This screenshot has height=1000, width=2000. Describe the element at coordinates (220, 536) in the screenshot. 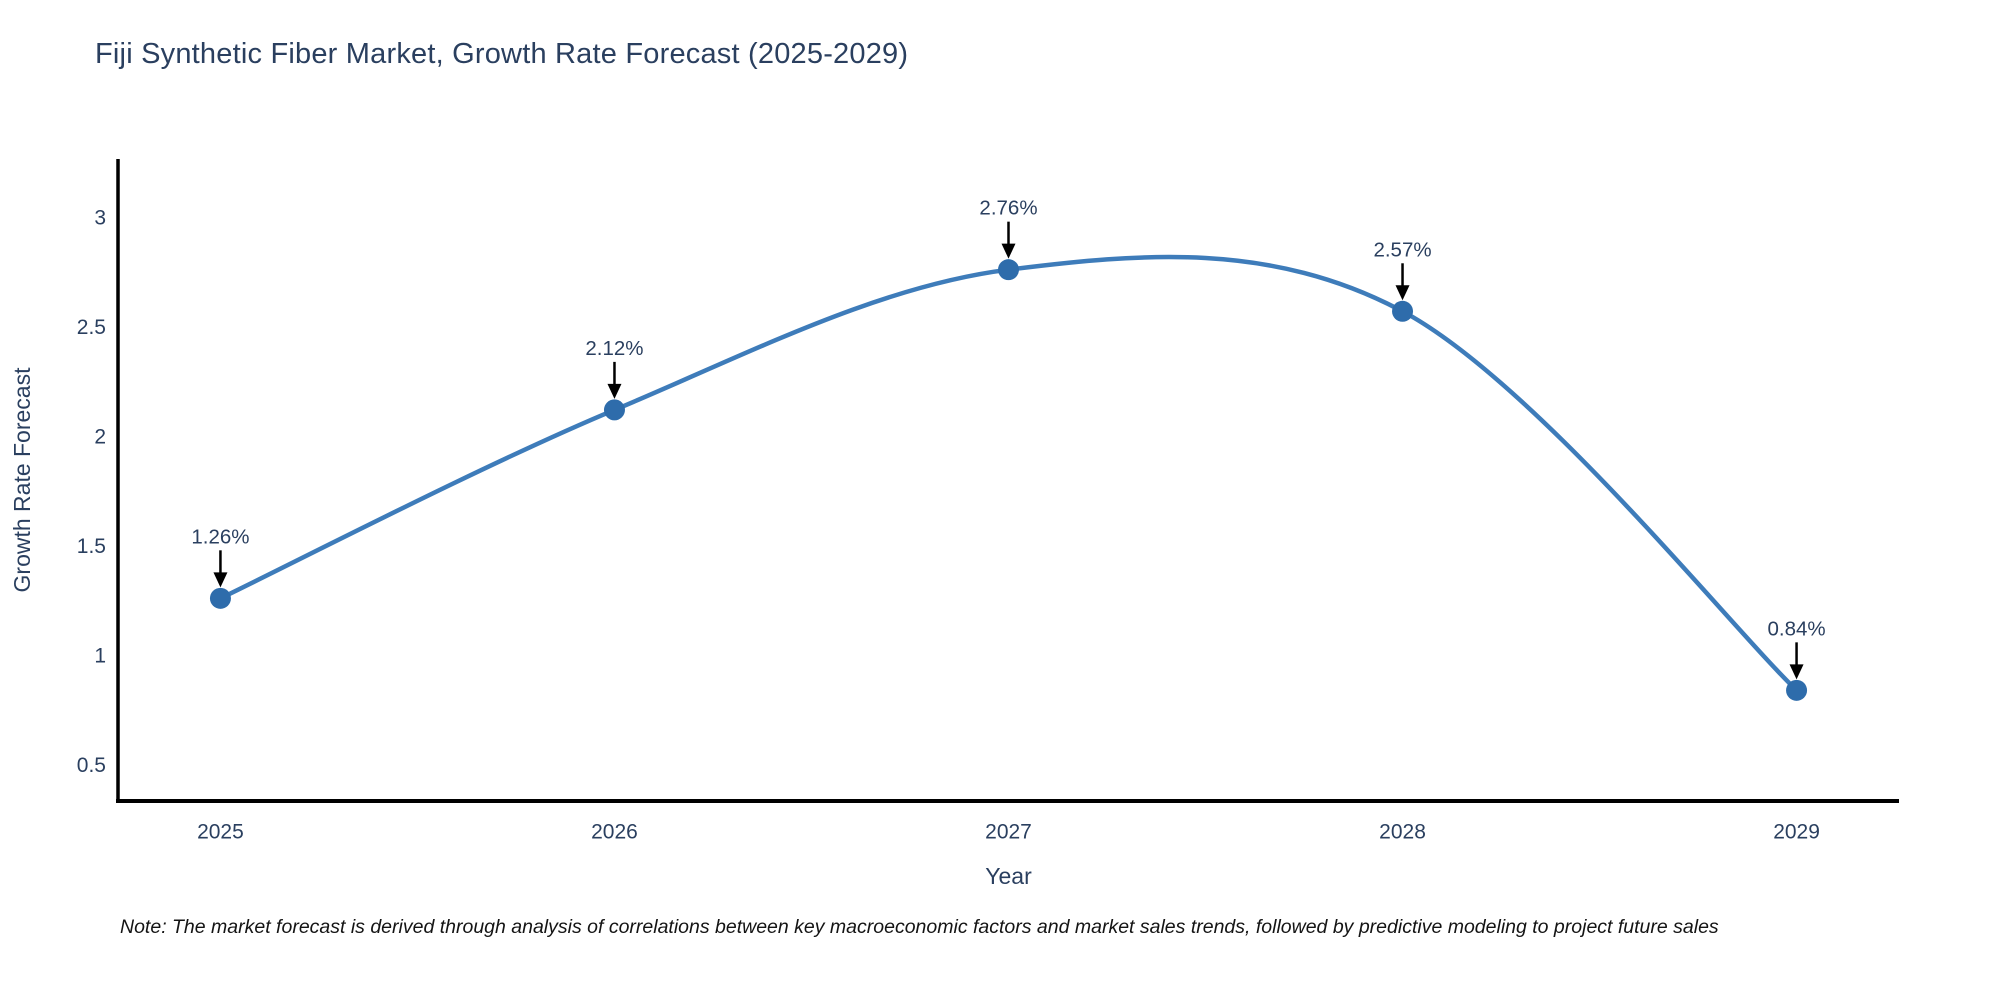

I see `point-annotation: 1.26%` at that location.